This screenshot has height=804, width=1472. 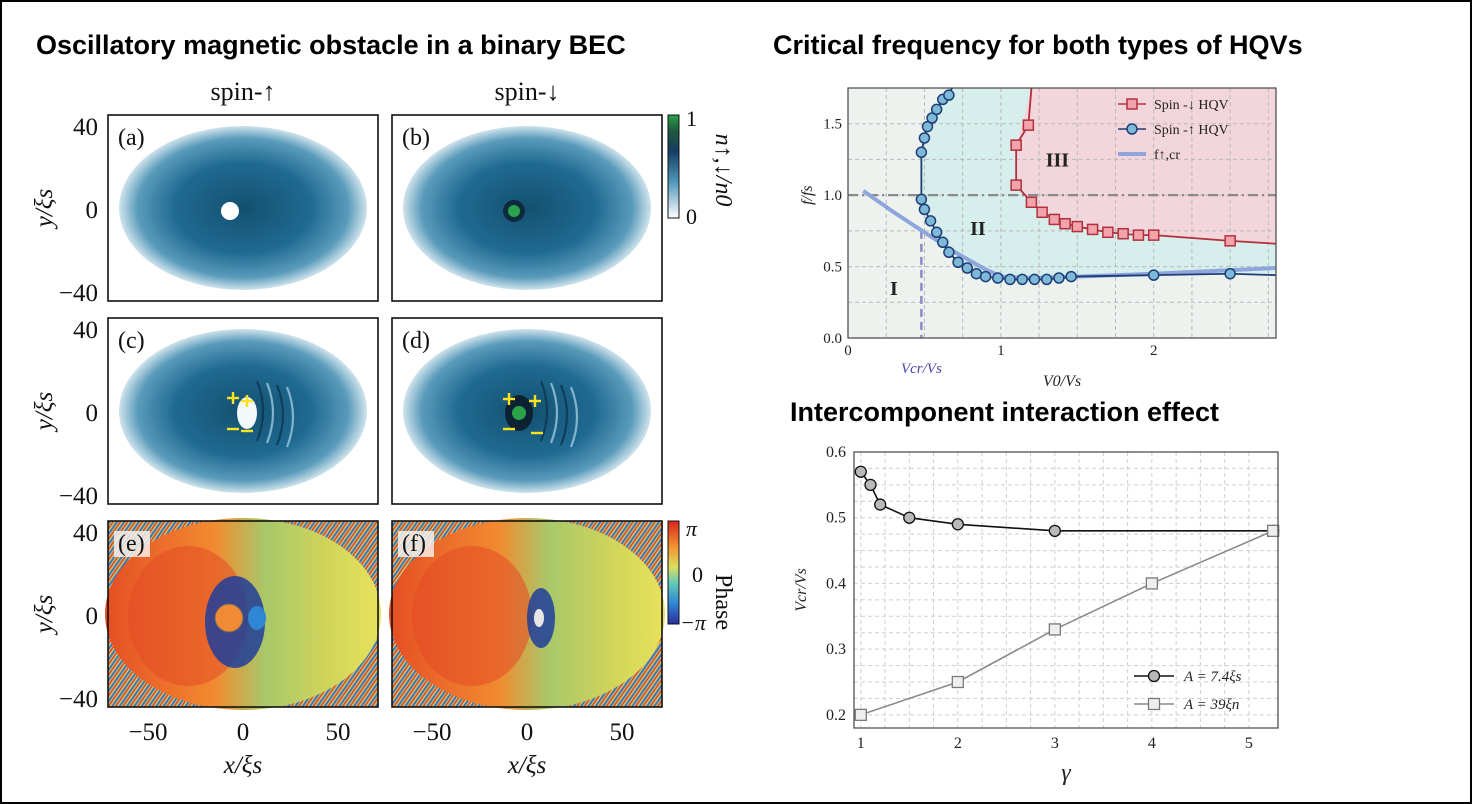 I want to click on phase-cbar-label: Phase, so click(x=723, y=602).